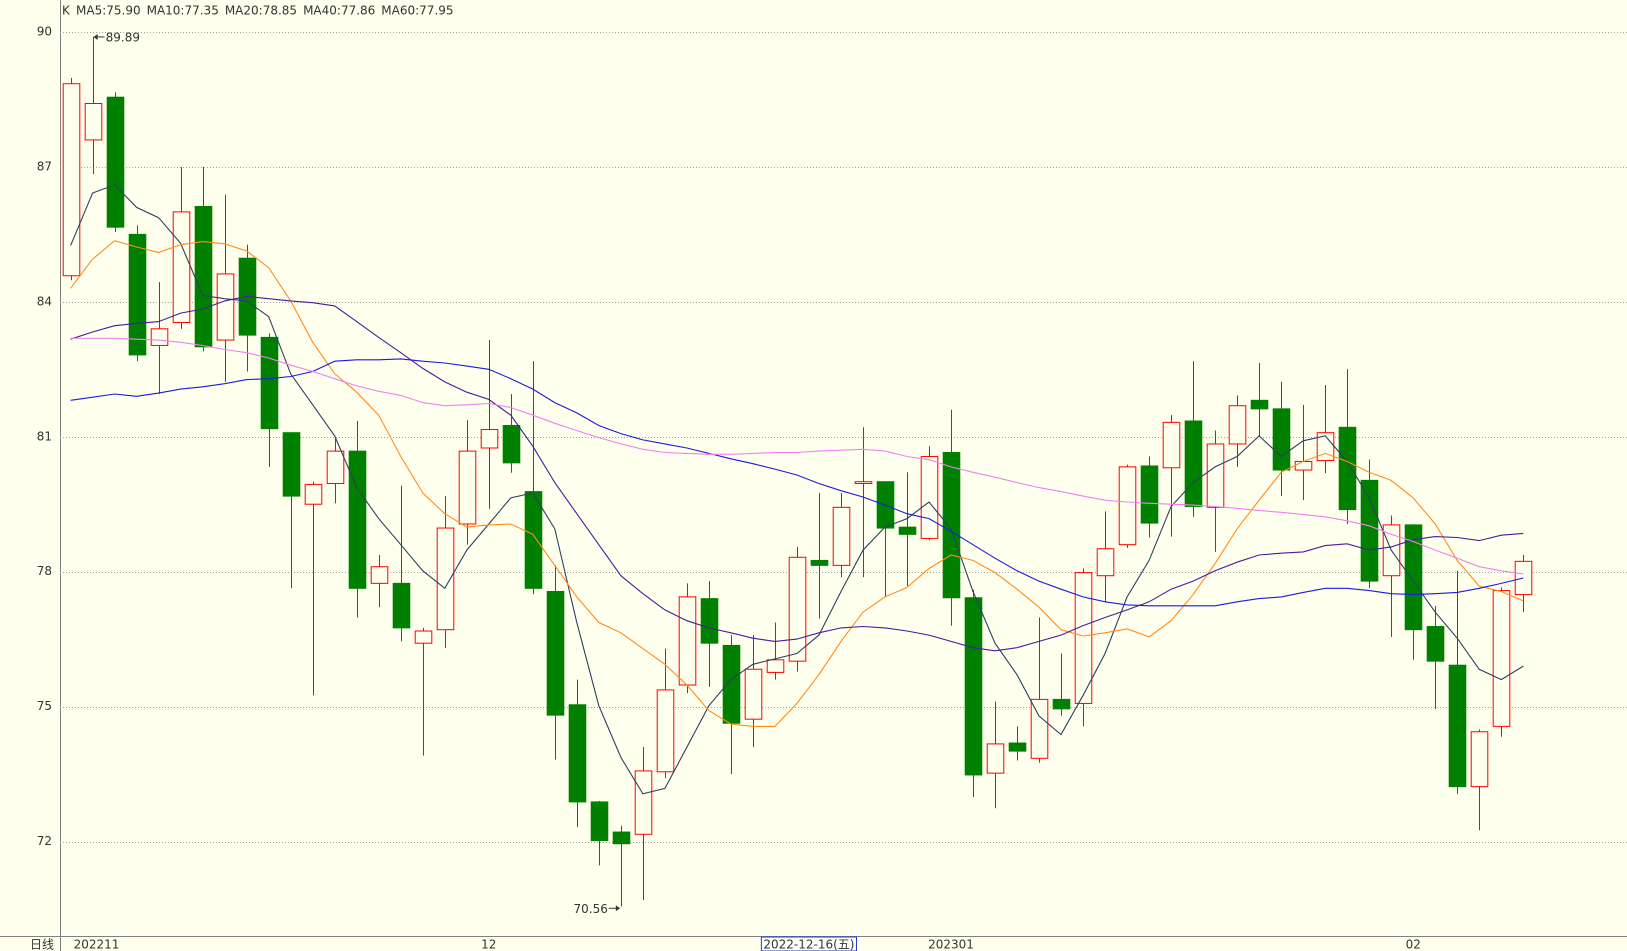  What do you see at coordinates (44, 436) in the screenshot?
I see `y-tick-label: 81` at bounding box center [44, 436].